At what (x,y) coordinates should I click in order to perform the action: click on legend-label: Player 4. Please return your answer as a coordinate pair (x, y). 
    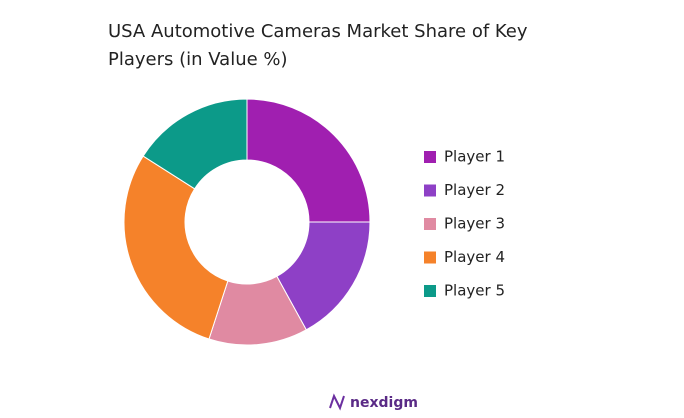
    Looking at the image, I should click on (474, 257).